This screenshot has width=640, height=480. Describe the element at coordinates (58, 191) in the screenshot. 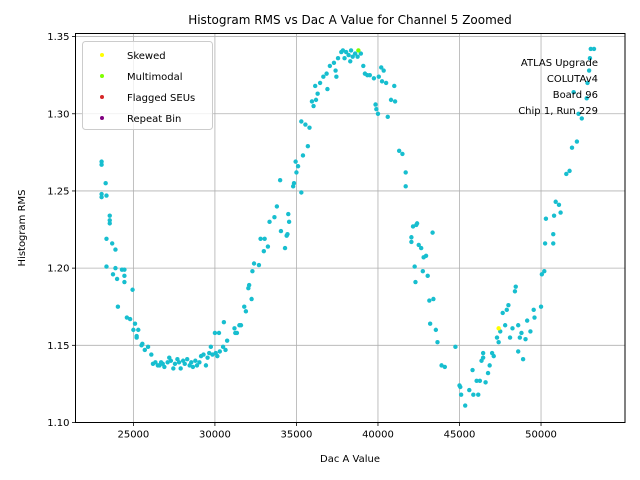

I see `y-tick-label: 1.25` at that location.